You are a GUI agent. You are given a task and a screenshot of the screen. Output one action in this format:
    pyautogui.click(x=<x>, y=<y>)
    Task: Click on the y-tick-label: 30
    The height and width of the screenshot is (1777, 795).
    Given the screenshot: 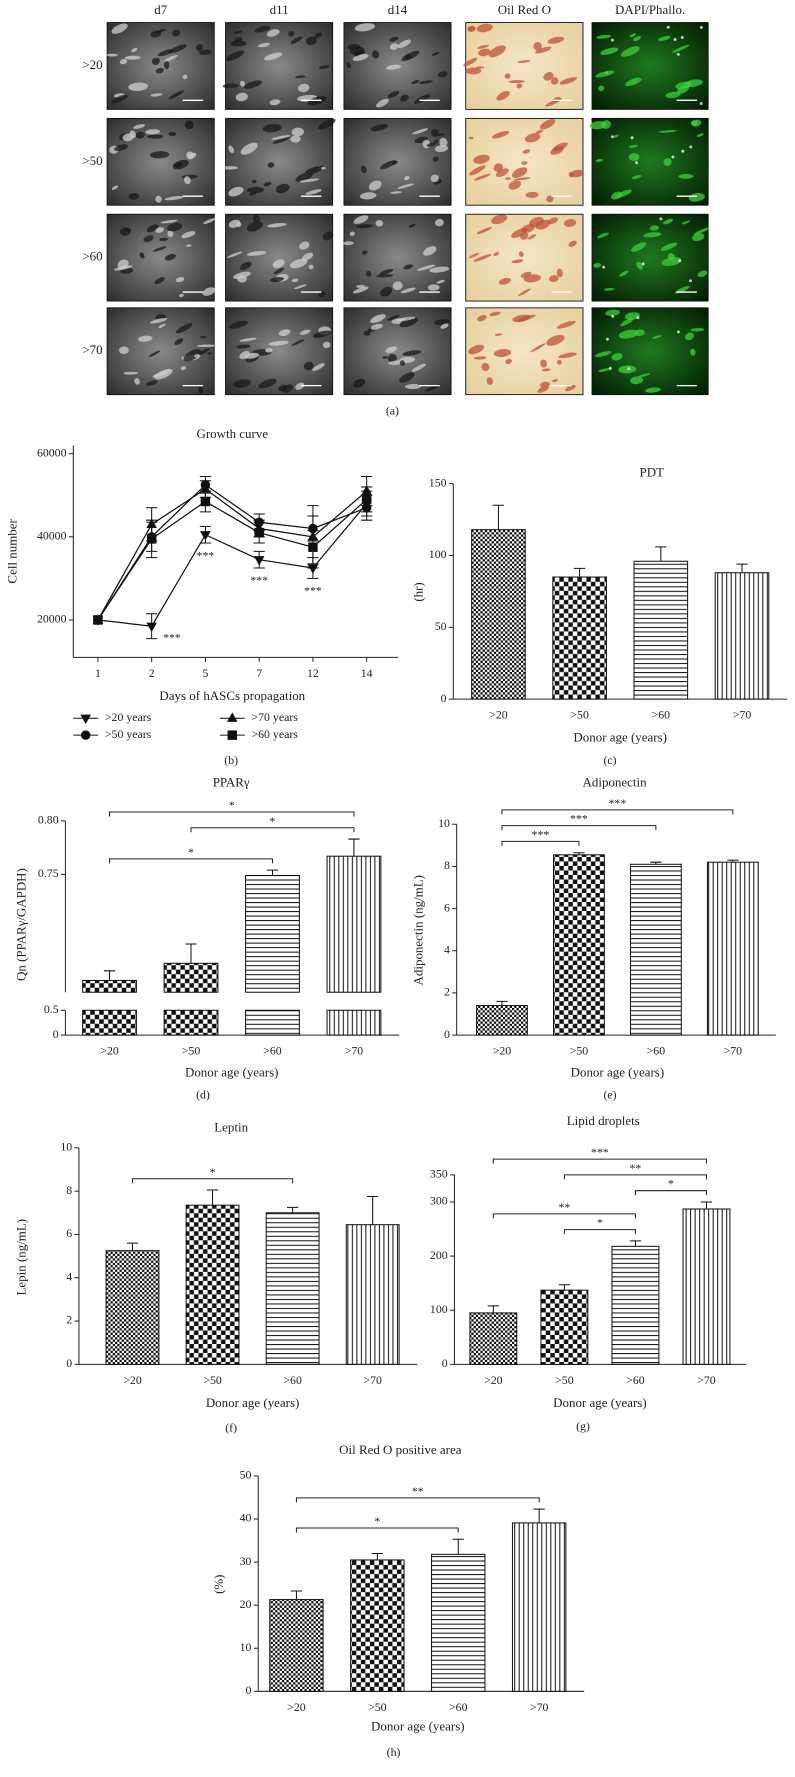 What is the action you would take?
    pyautogui.click(x=246, y=1561)
    